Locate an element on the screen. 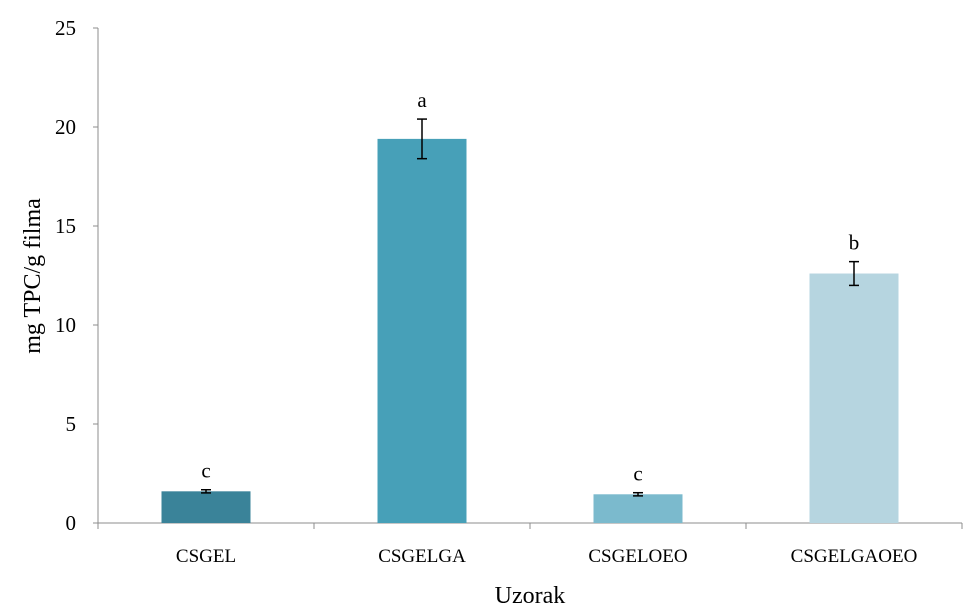  y-tick-label: 25 is located at coordinates (65, 28).